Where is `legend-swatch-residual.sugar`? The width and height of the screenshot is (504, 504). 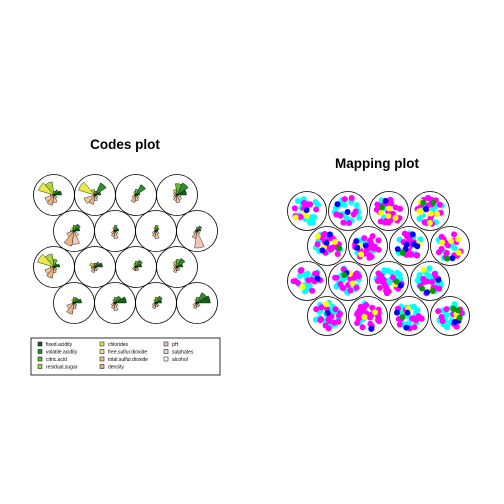
legend-swatch-residual.sugar is located at coordinates (40, 366).